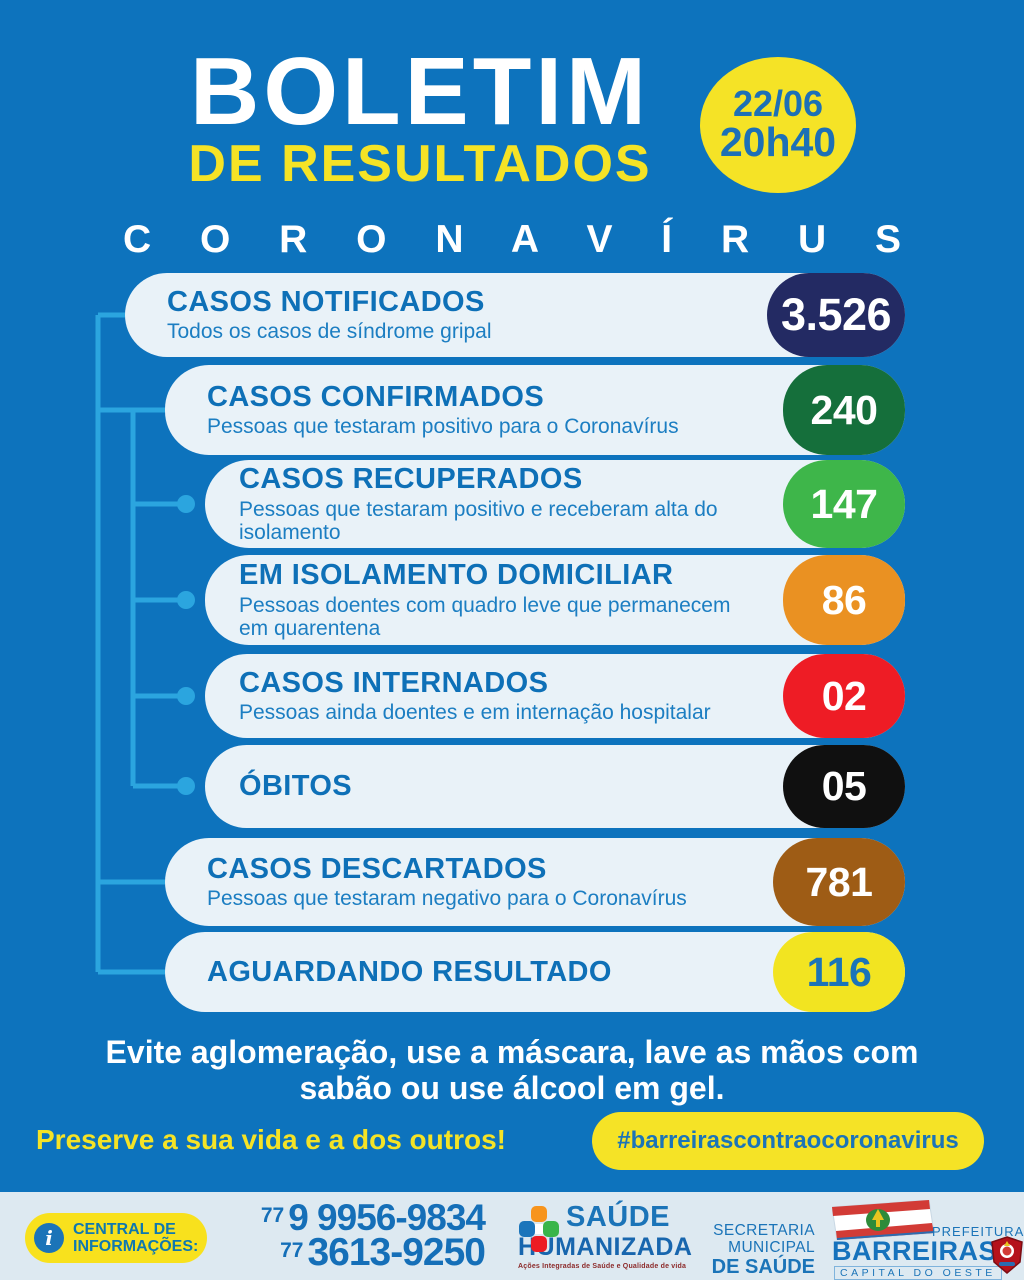 Image resolution: width=1024 pixels, height=1280 pixels. What do you see at coordinates (409, 971) in the screenshot?
I see `stat-title: AGUARDANDO RESULTADO` at bounding box center [409, 971].